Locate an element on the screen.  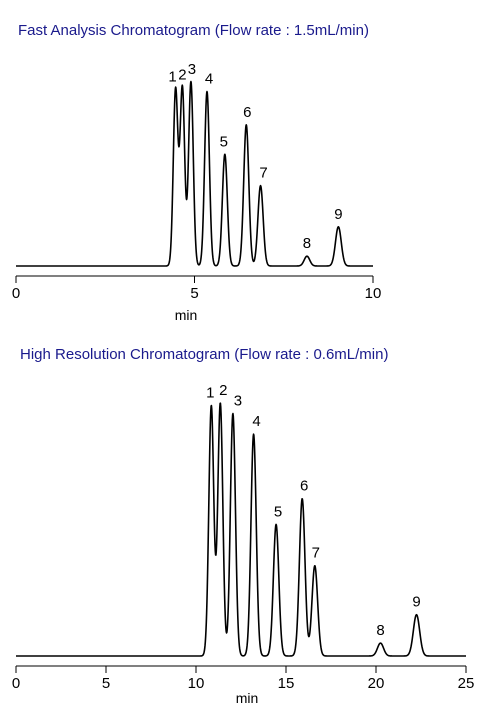
x-tick-labels: 0 5 10 15 20 25 is located at coordinates (243, 683).